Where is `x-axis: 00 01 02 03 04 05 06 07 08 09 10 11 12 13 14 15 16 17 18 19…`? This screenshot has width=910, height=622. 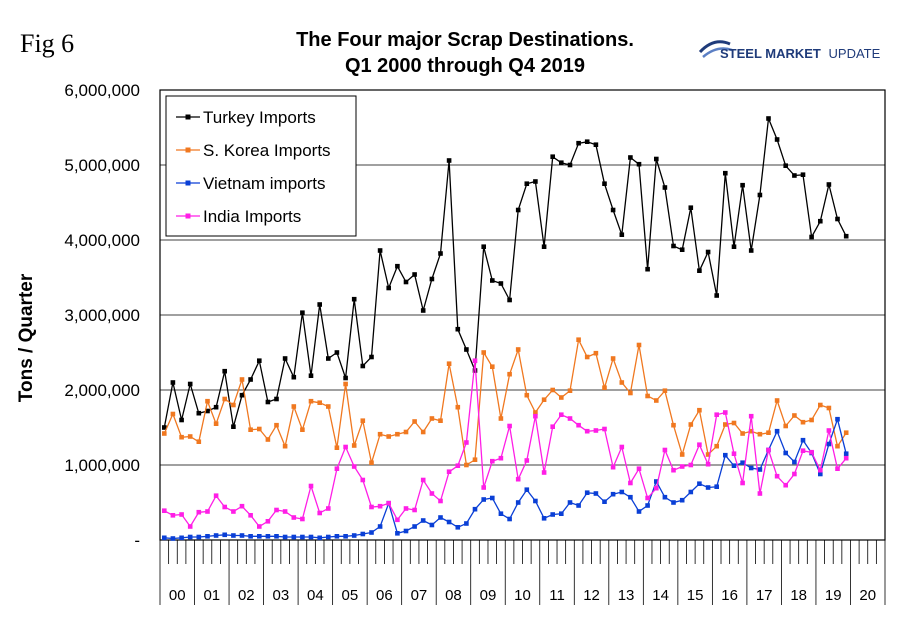 x-axis: 00 01 02 03 04 05 06 07 08 09 10 11 12 13 14 15 16 17 18 19… is located at coordinates (522, 572).